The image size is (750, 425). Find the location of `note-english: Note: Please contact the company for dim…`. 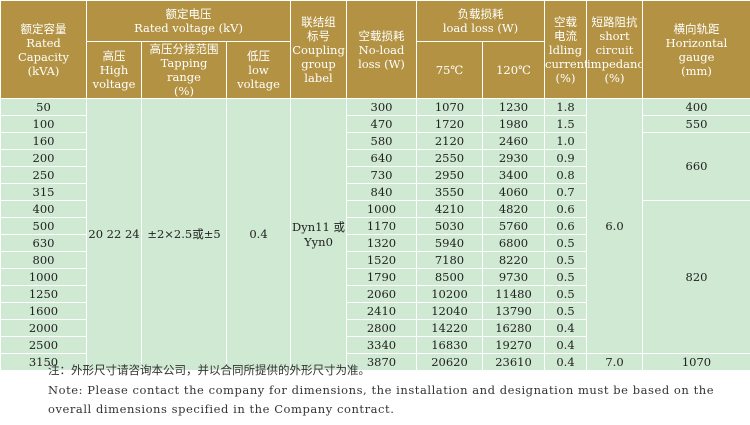

note-english: Note: Please contact the company for dim… is located at coordinates (381, 399).